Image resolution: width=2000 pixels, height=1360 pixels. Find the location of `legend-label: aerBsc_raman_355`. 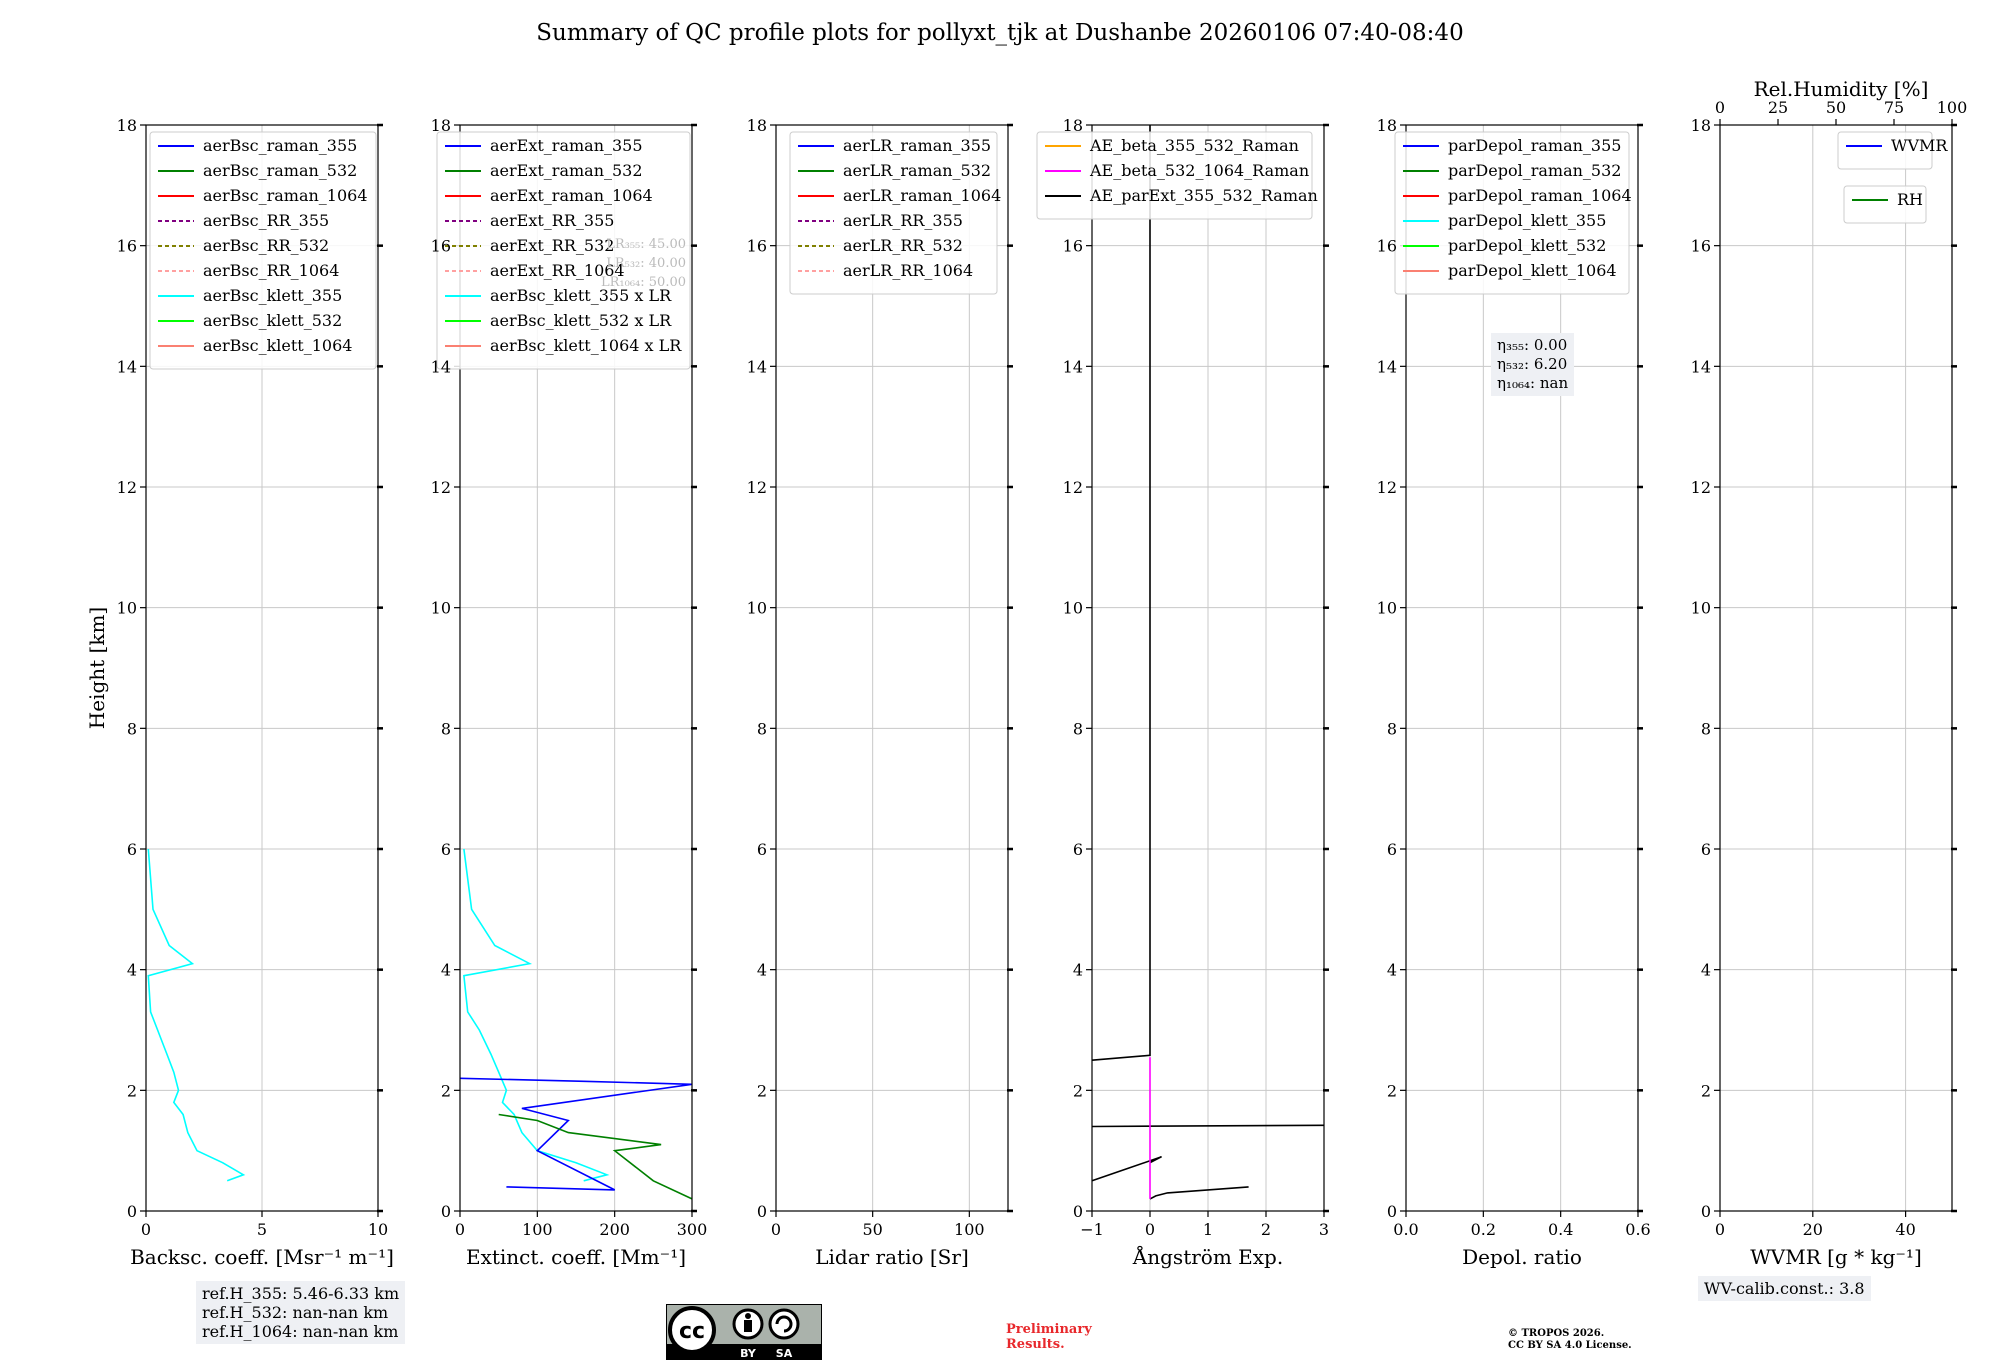

legend-label: aerBsc_raman_355 is located at coordinates (280, 145).